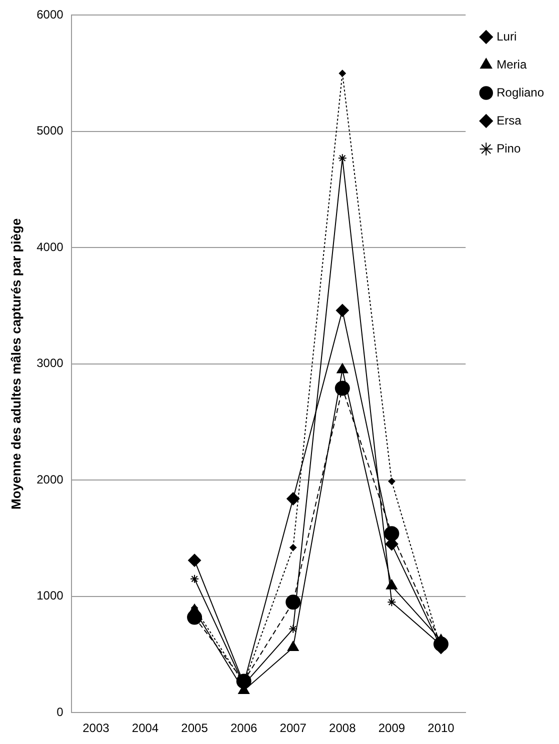 The height and width of the screenshot is (744, 559). What do you see at coordinates (96, 728) in the screenshot?
I see `x-tick-label: 2003` at bounding box center [96, 728].